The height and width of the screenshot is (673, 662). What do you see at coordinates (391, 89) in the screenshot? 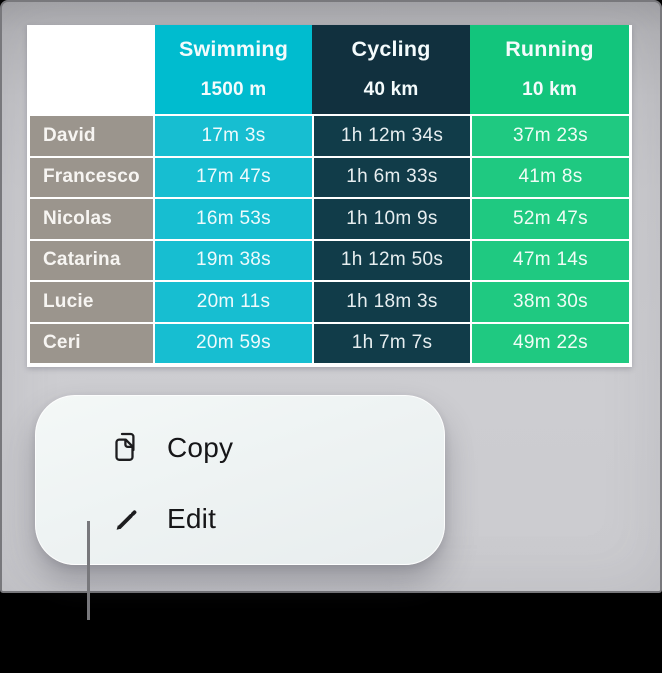
I see `column-subtitle: 40 km` at bounding box center [391, 89].